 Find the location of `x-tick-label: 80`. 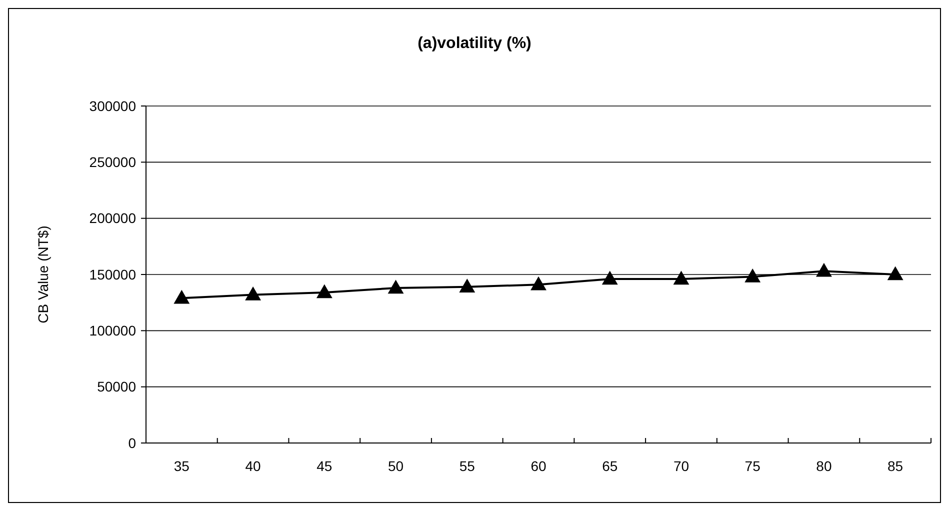

x-tick-label: 80 is located at coordinates (824, 466).